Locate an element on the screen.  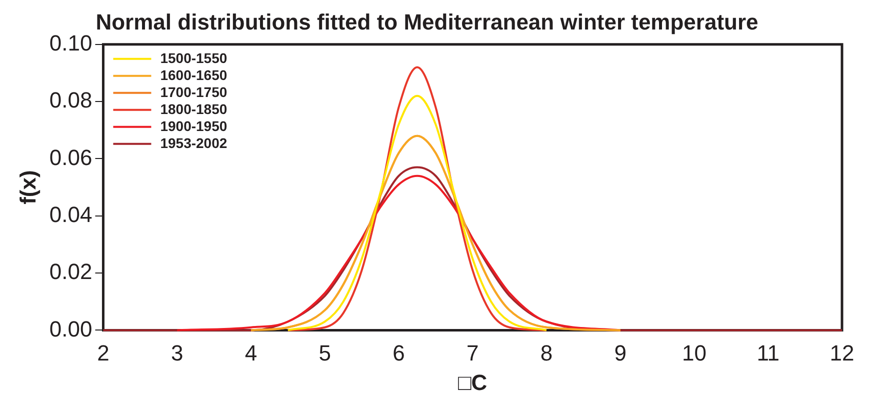
y-tick-label: 0.04 is located at coordinates (70, 214).